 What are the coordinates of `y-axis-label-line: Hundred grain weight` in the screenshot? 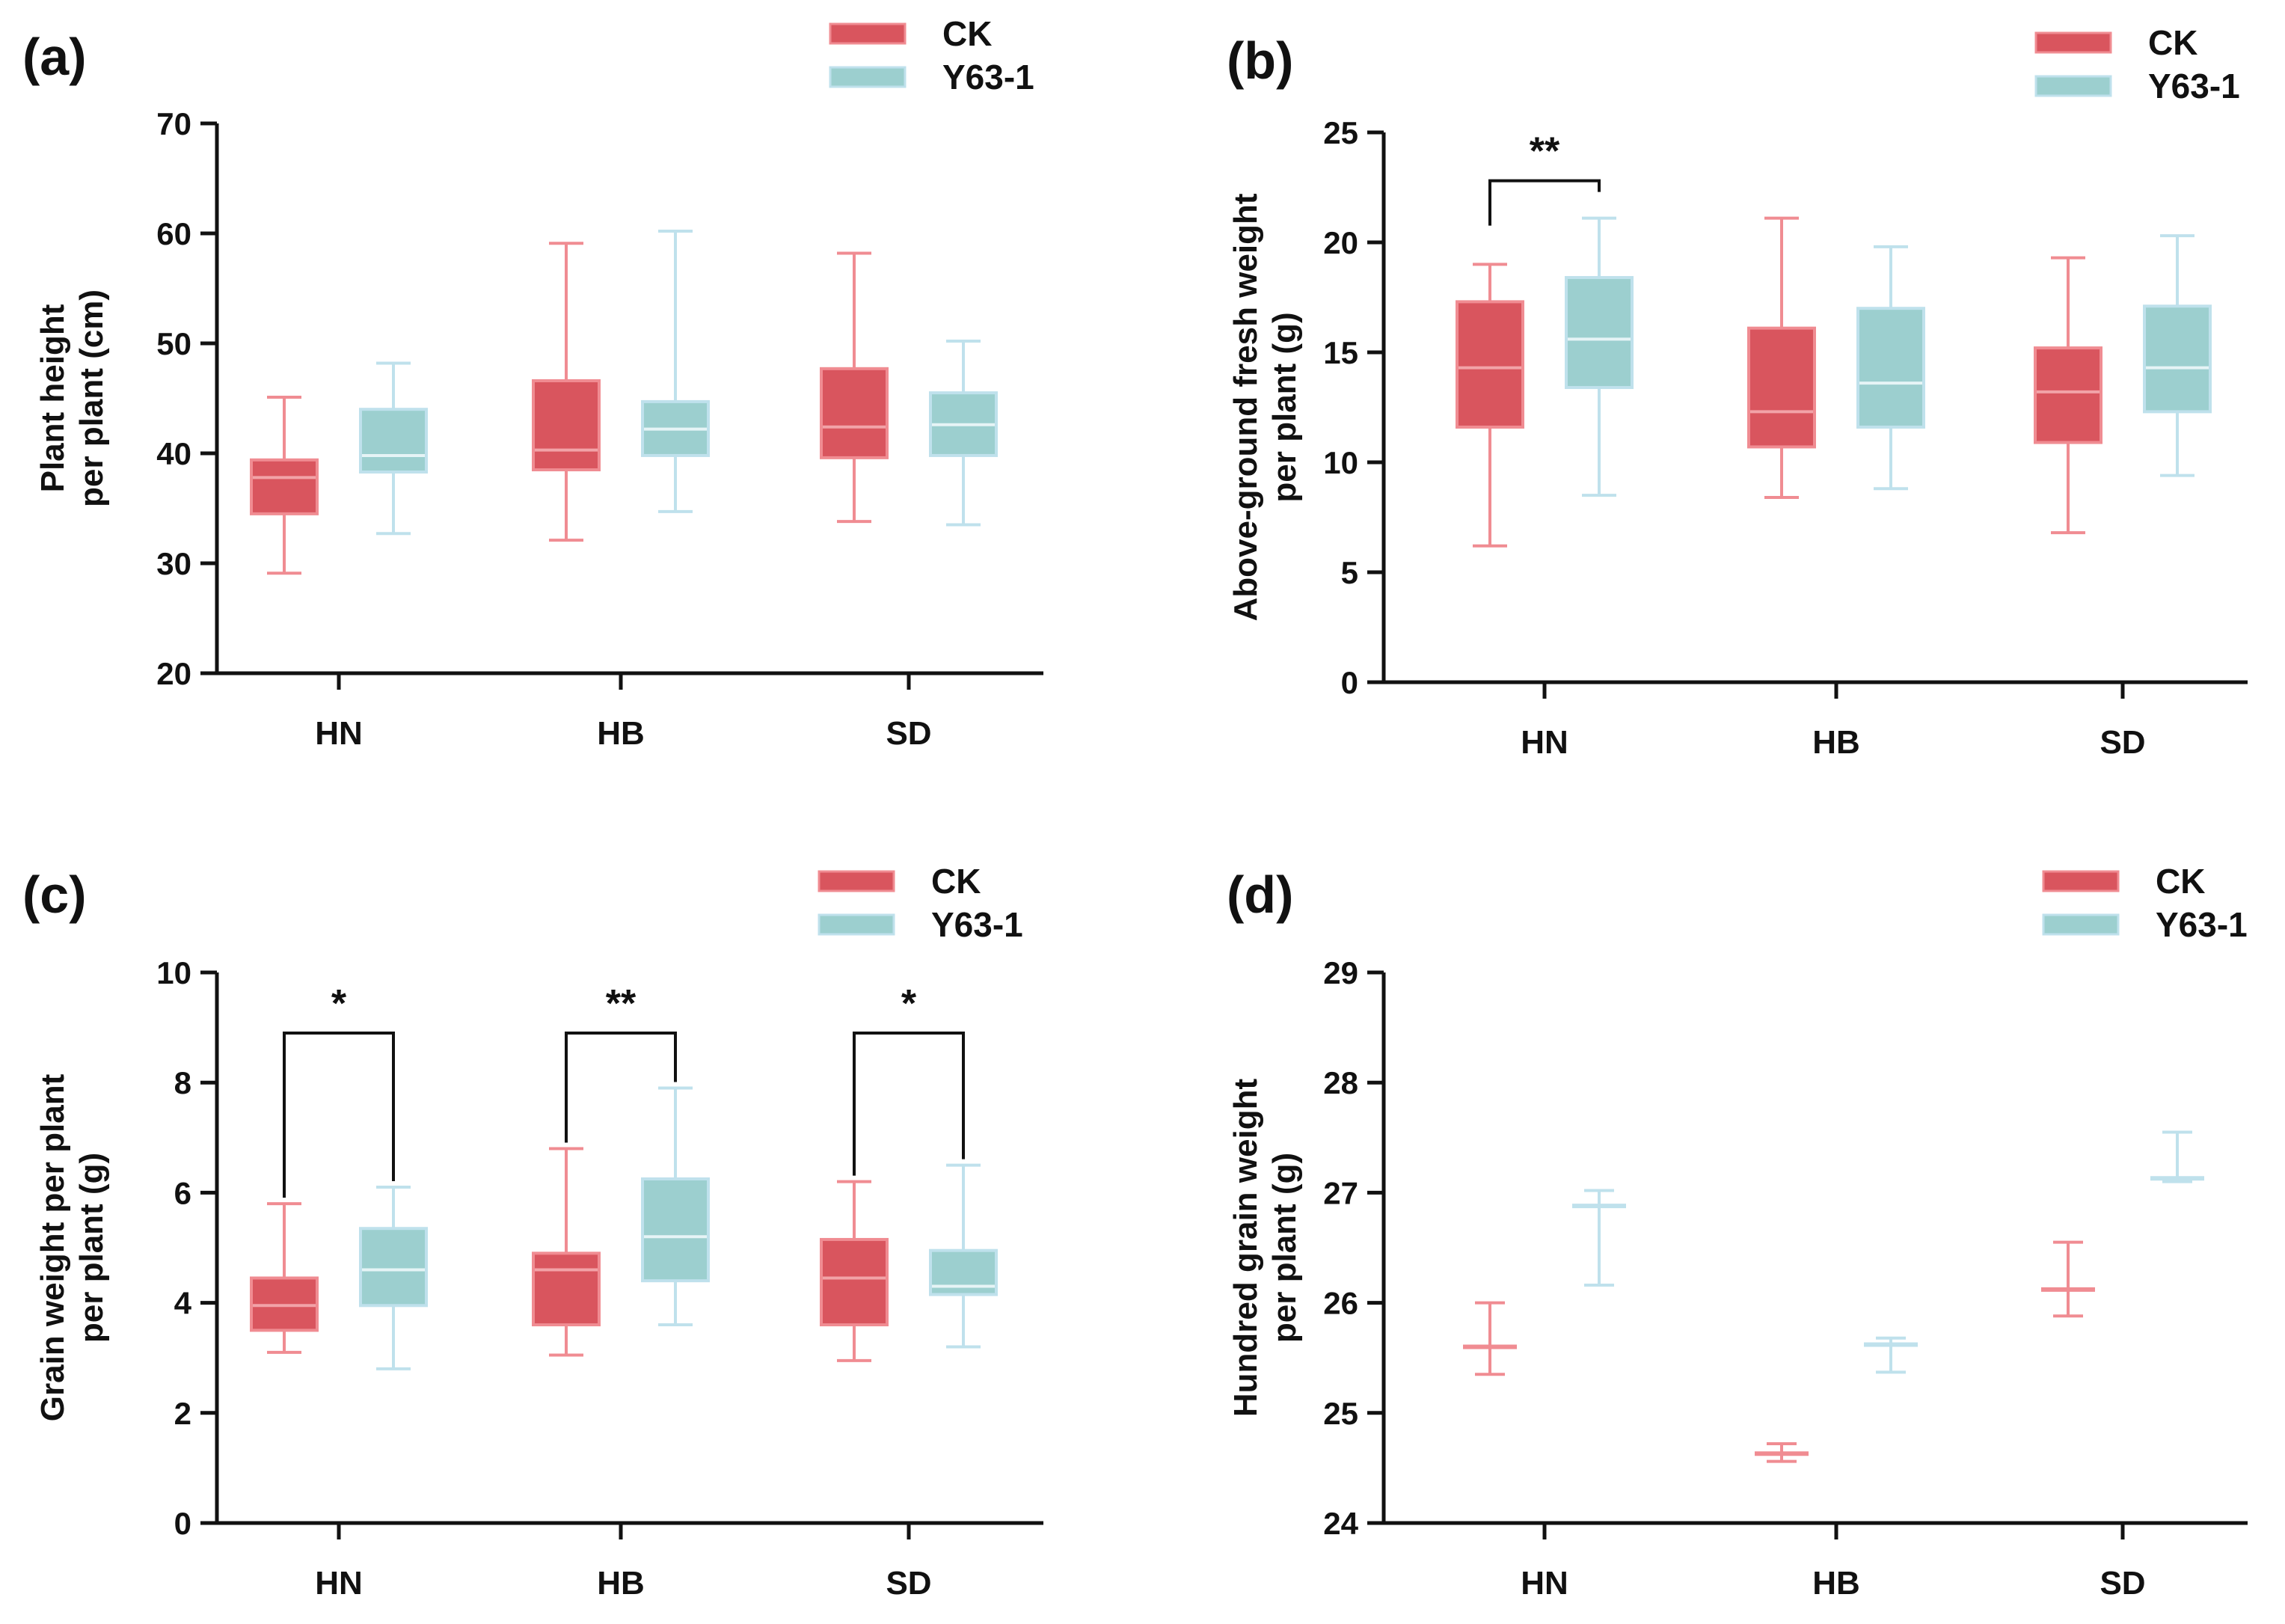 It's located at (1245, 1248).